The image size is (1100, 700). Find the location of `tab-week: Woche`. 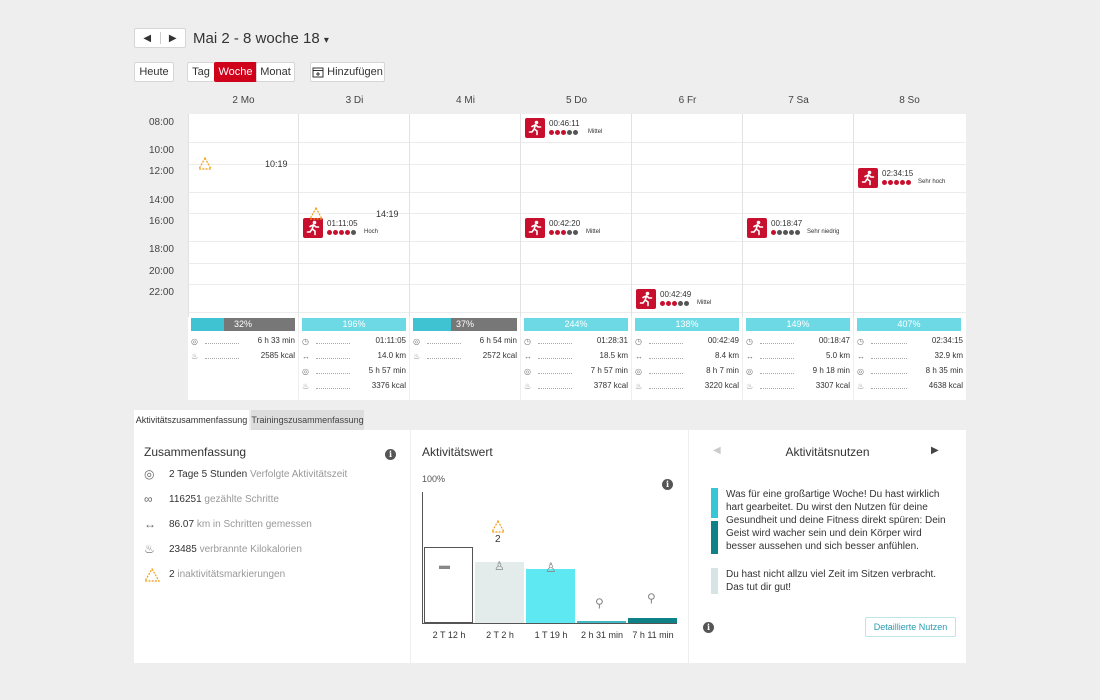

tab-week: Woche is located at coordinates (235, 72).